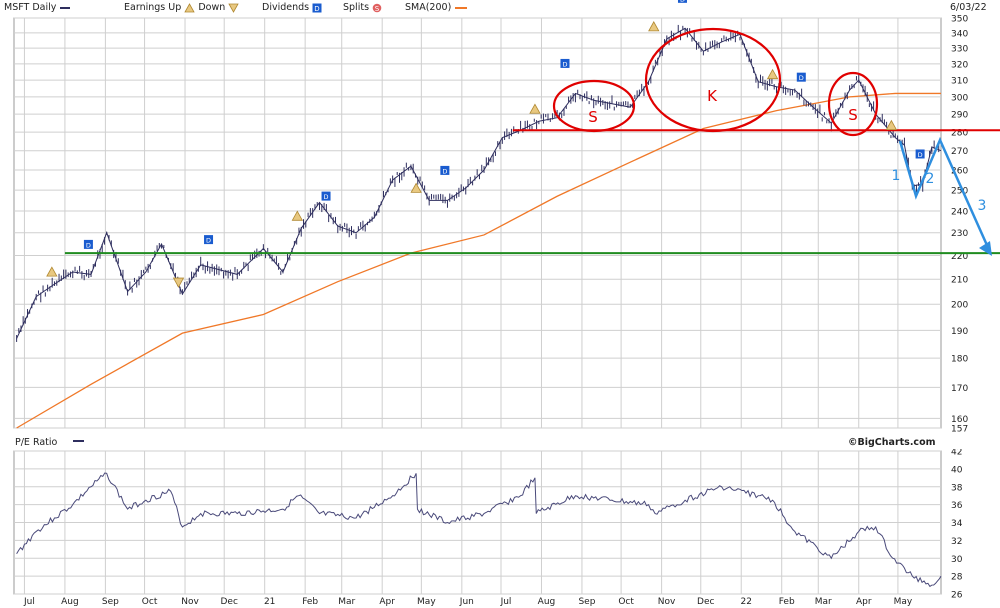  What do you see at coordinates (233, 8) in the screenshot?
I see `earnings-down-icon` at bounding box center [233, 8].